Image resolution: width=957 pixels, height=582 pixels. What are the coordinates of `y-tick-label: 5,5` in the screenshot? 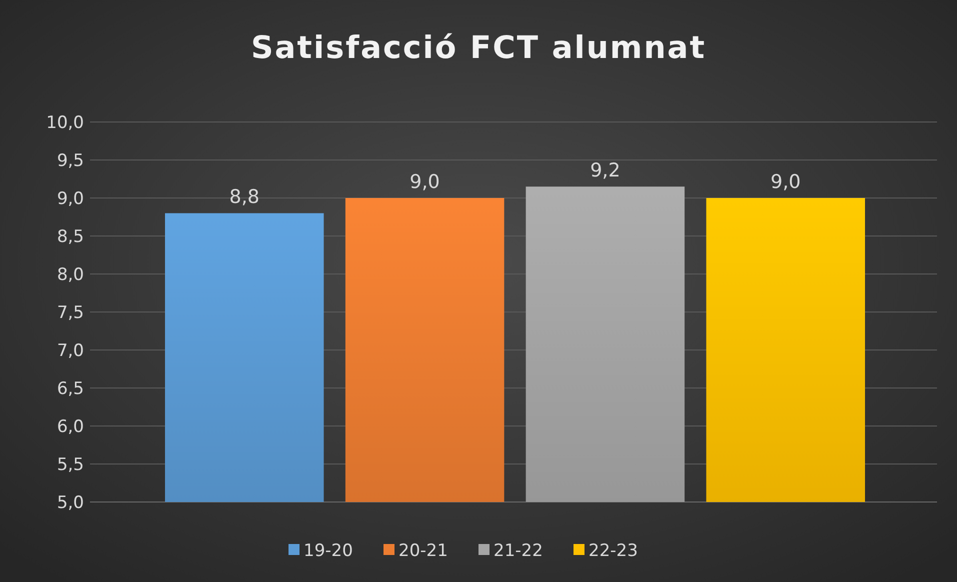 It's located at (70, 464).